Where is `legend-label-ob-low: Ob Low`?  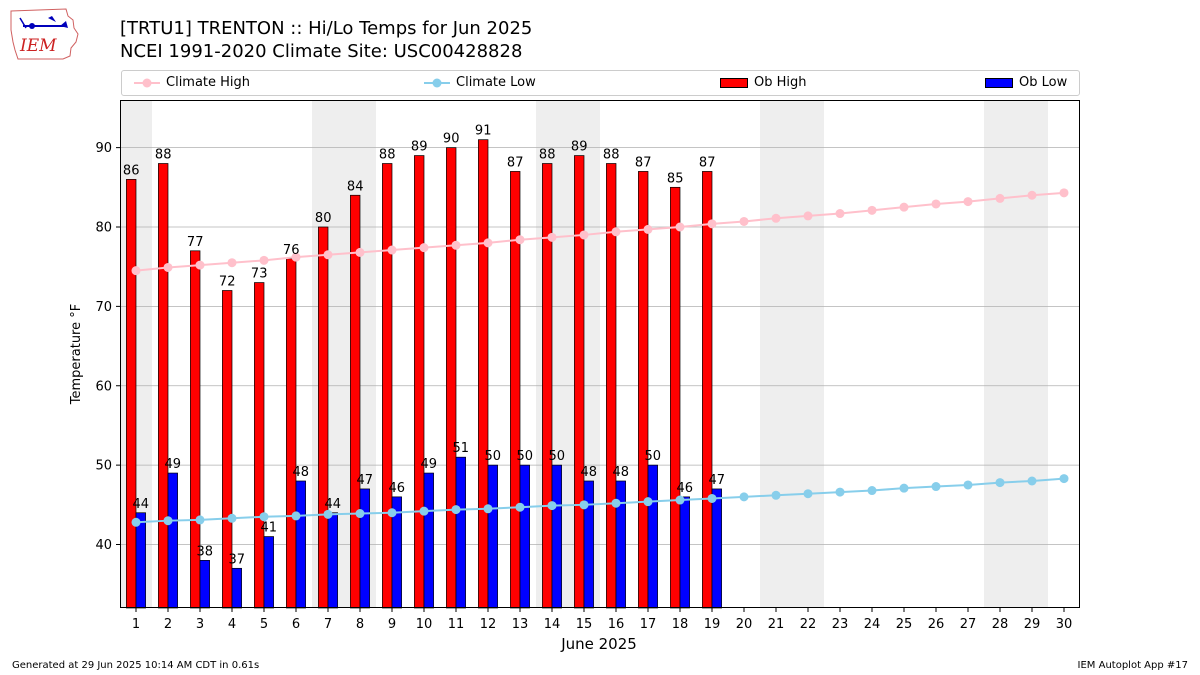 legend-label-ob-low: Ob Low is located at coordinates (1043, 82).